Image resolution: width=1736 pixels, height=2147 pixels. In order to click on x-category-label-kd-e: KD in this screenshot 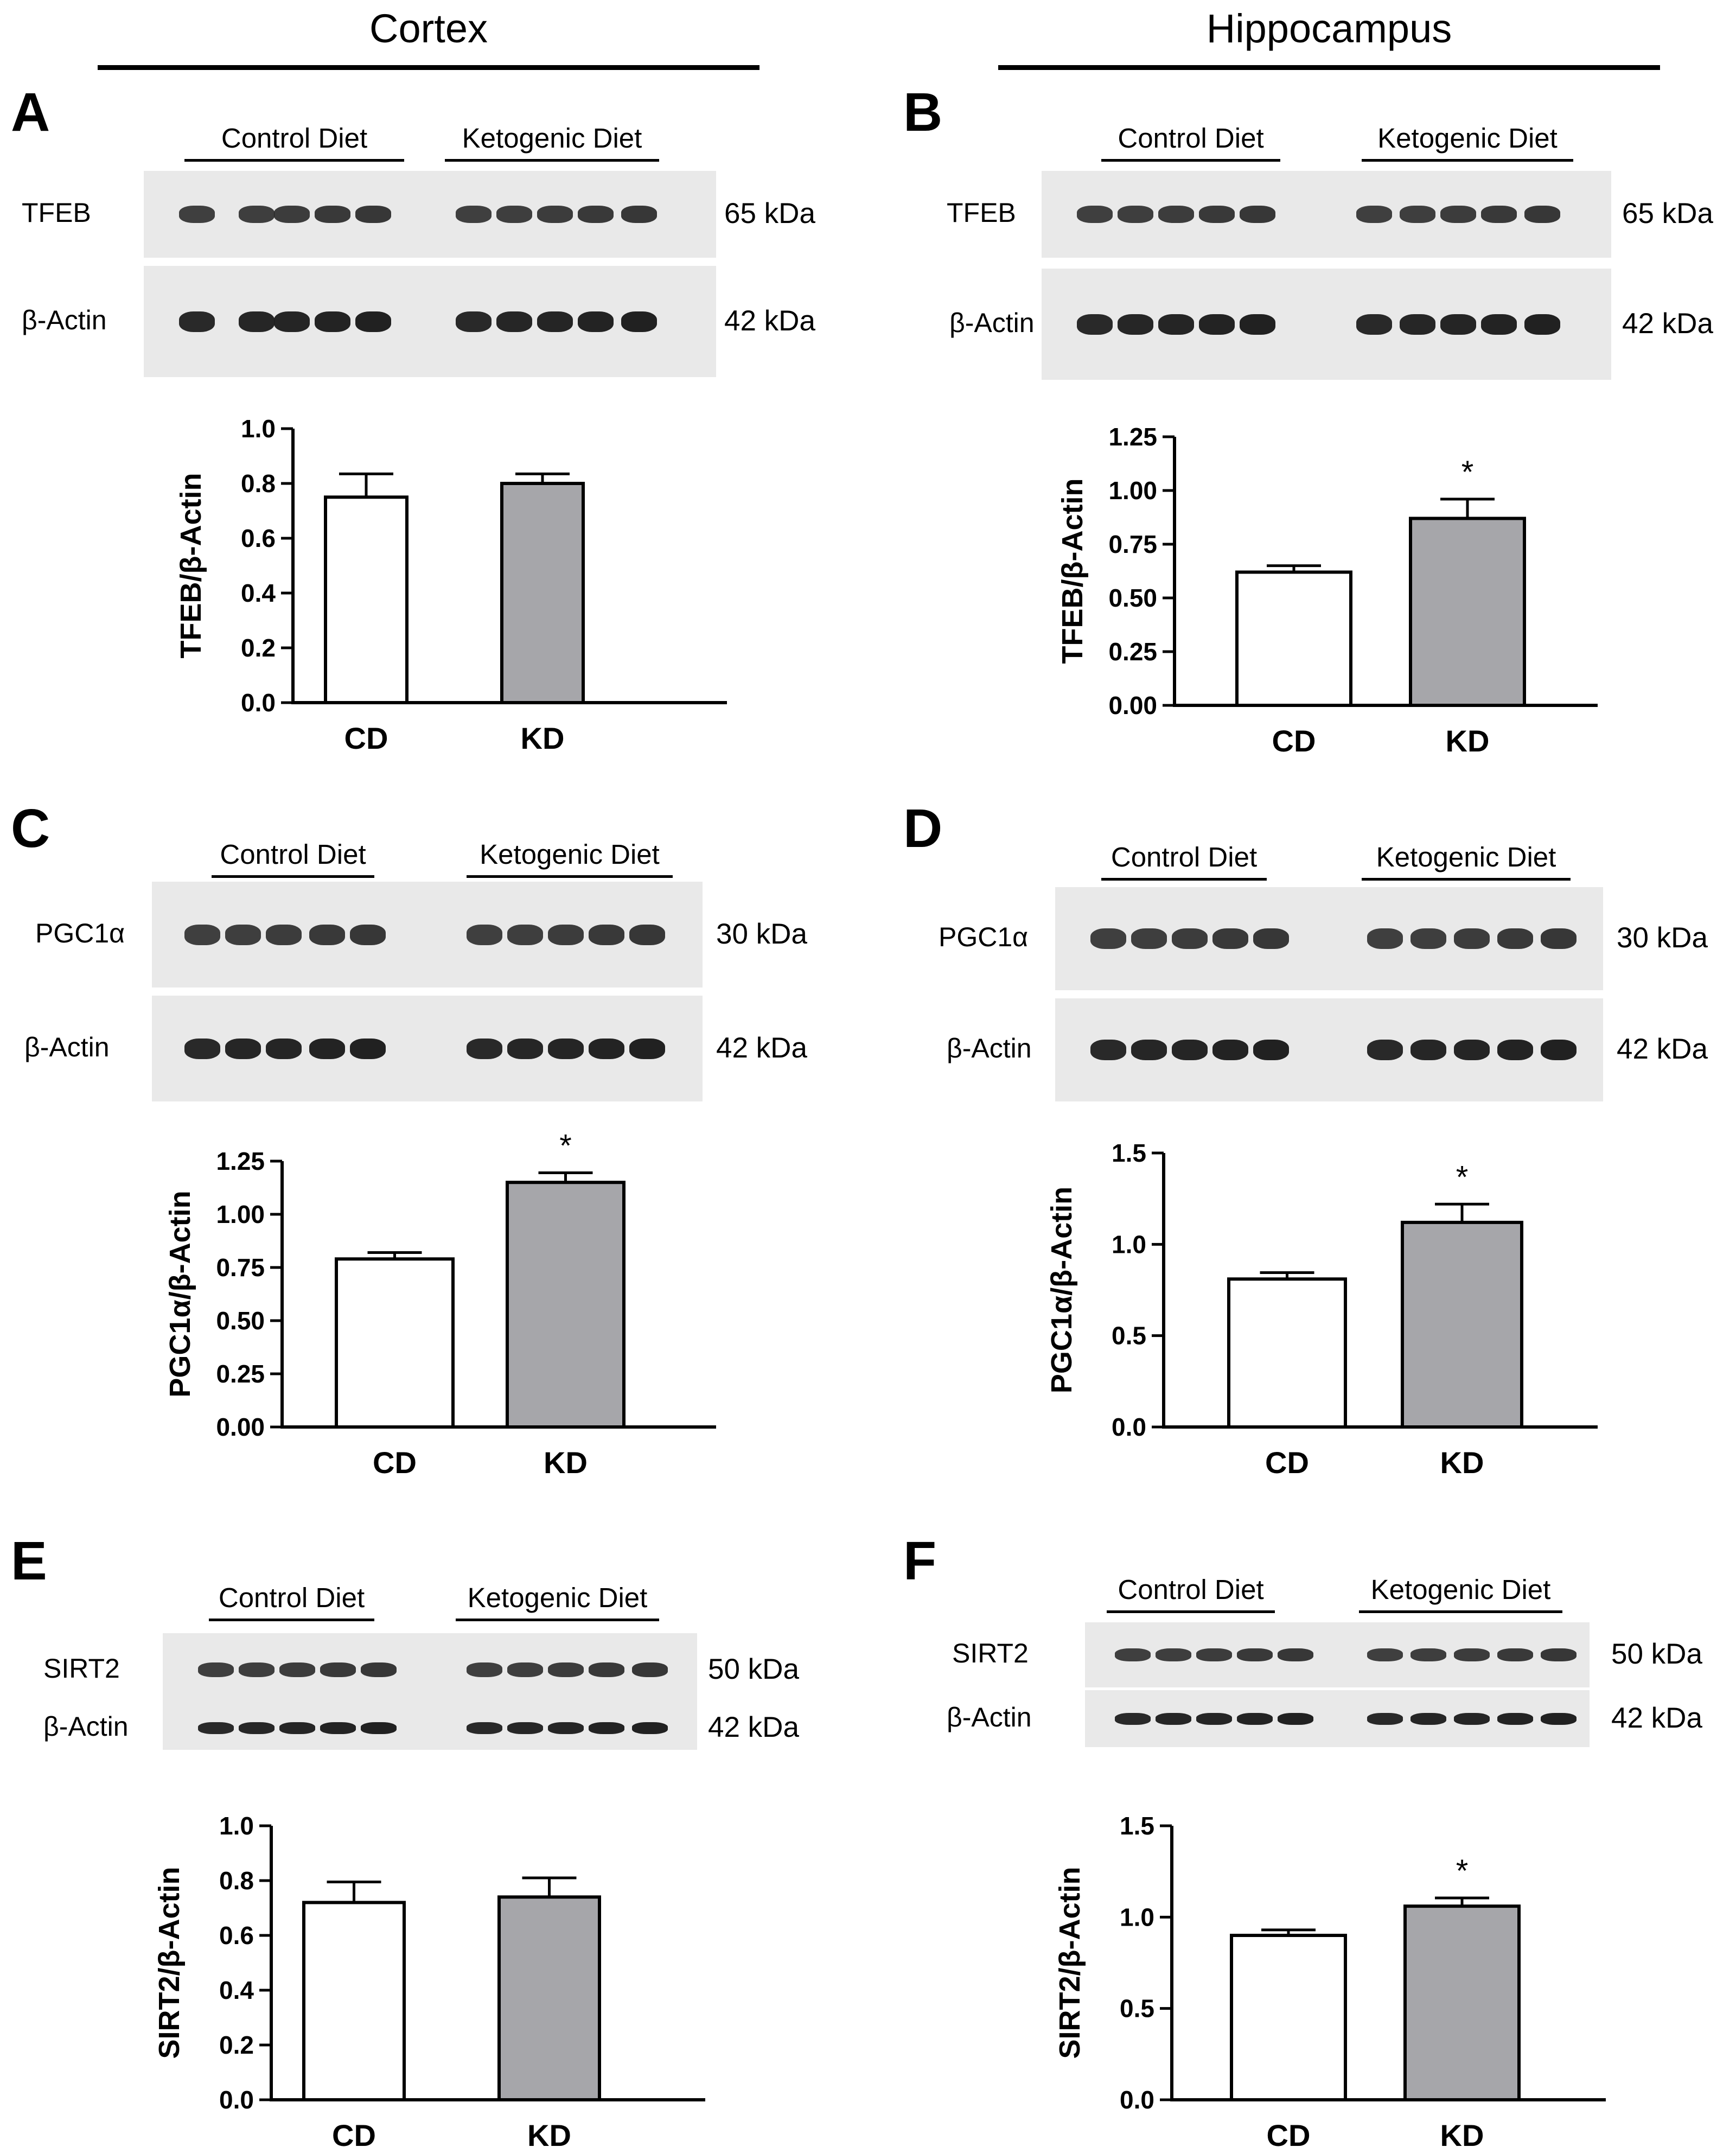, I will do `click(549, 2132)`.